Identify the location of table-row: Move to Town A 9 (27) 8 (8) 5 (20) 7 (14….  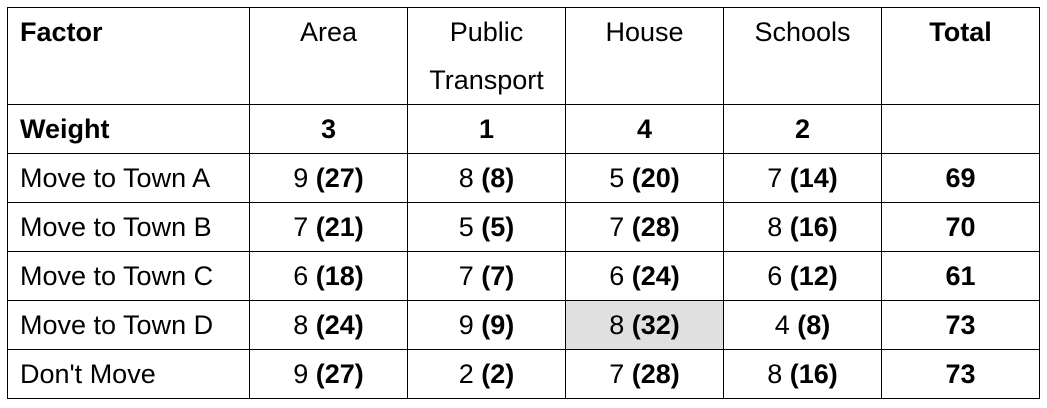
(523, 178).